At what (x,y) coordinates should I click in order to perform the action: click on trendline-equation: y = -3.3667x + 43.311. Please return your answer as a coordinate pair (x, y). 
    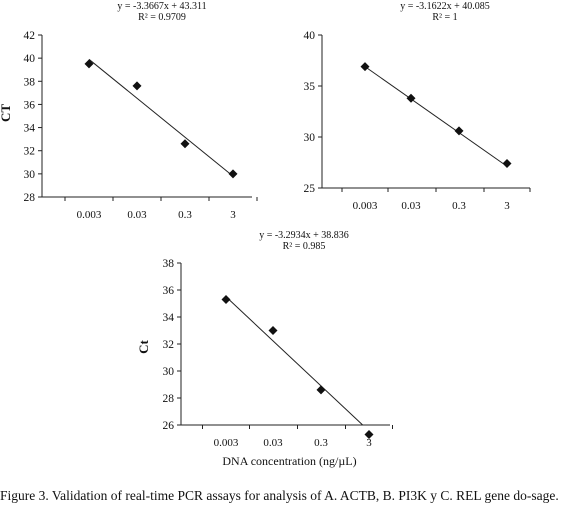
    Looking at the image, I should click on (161, 6).